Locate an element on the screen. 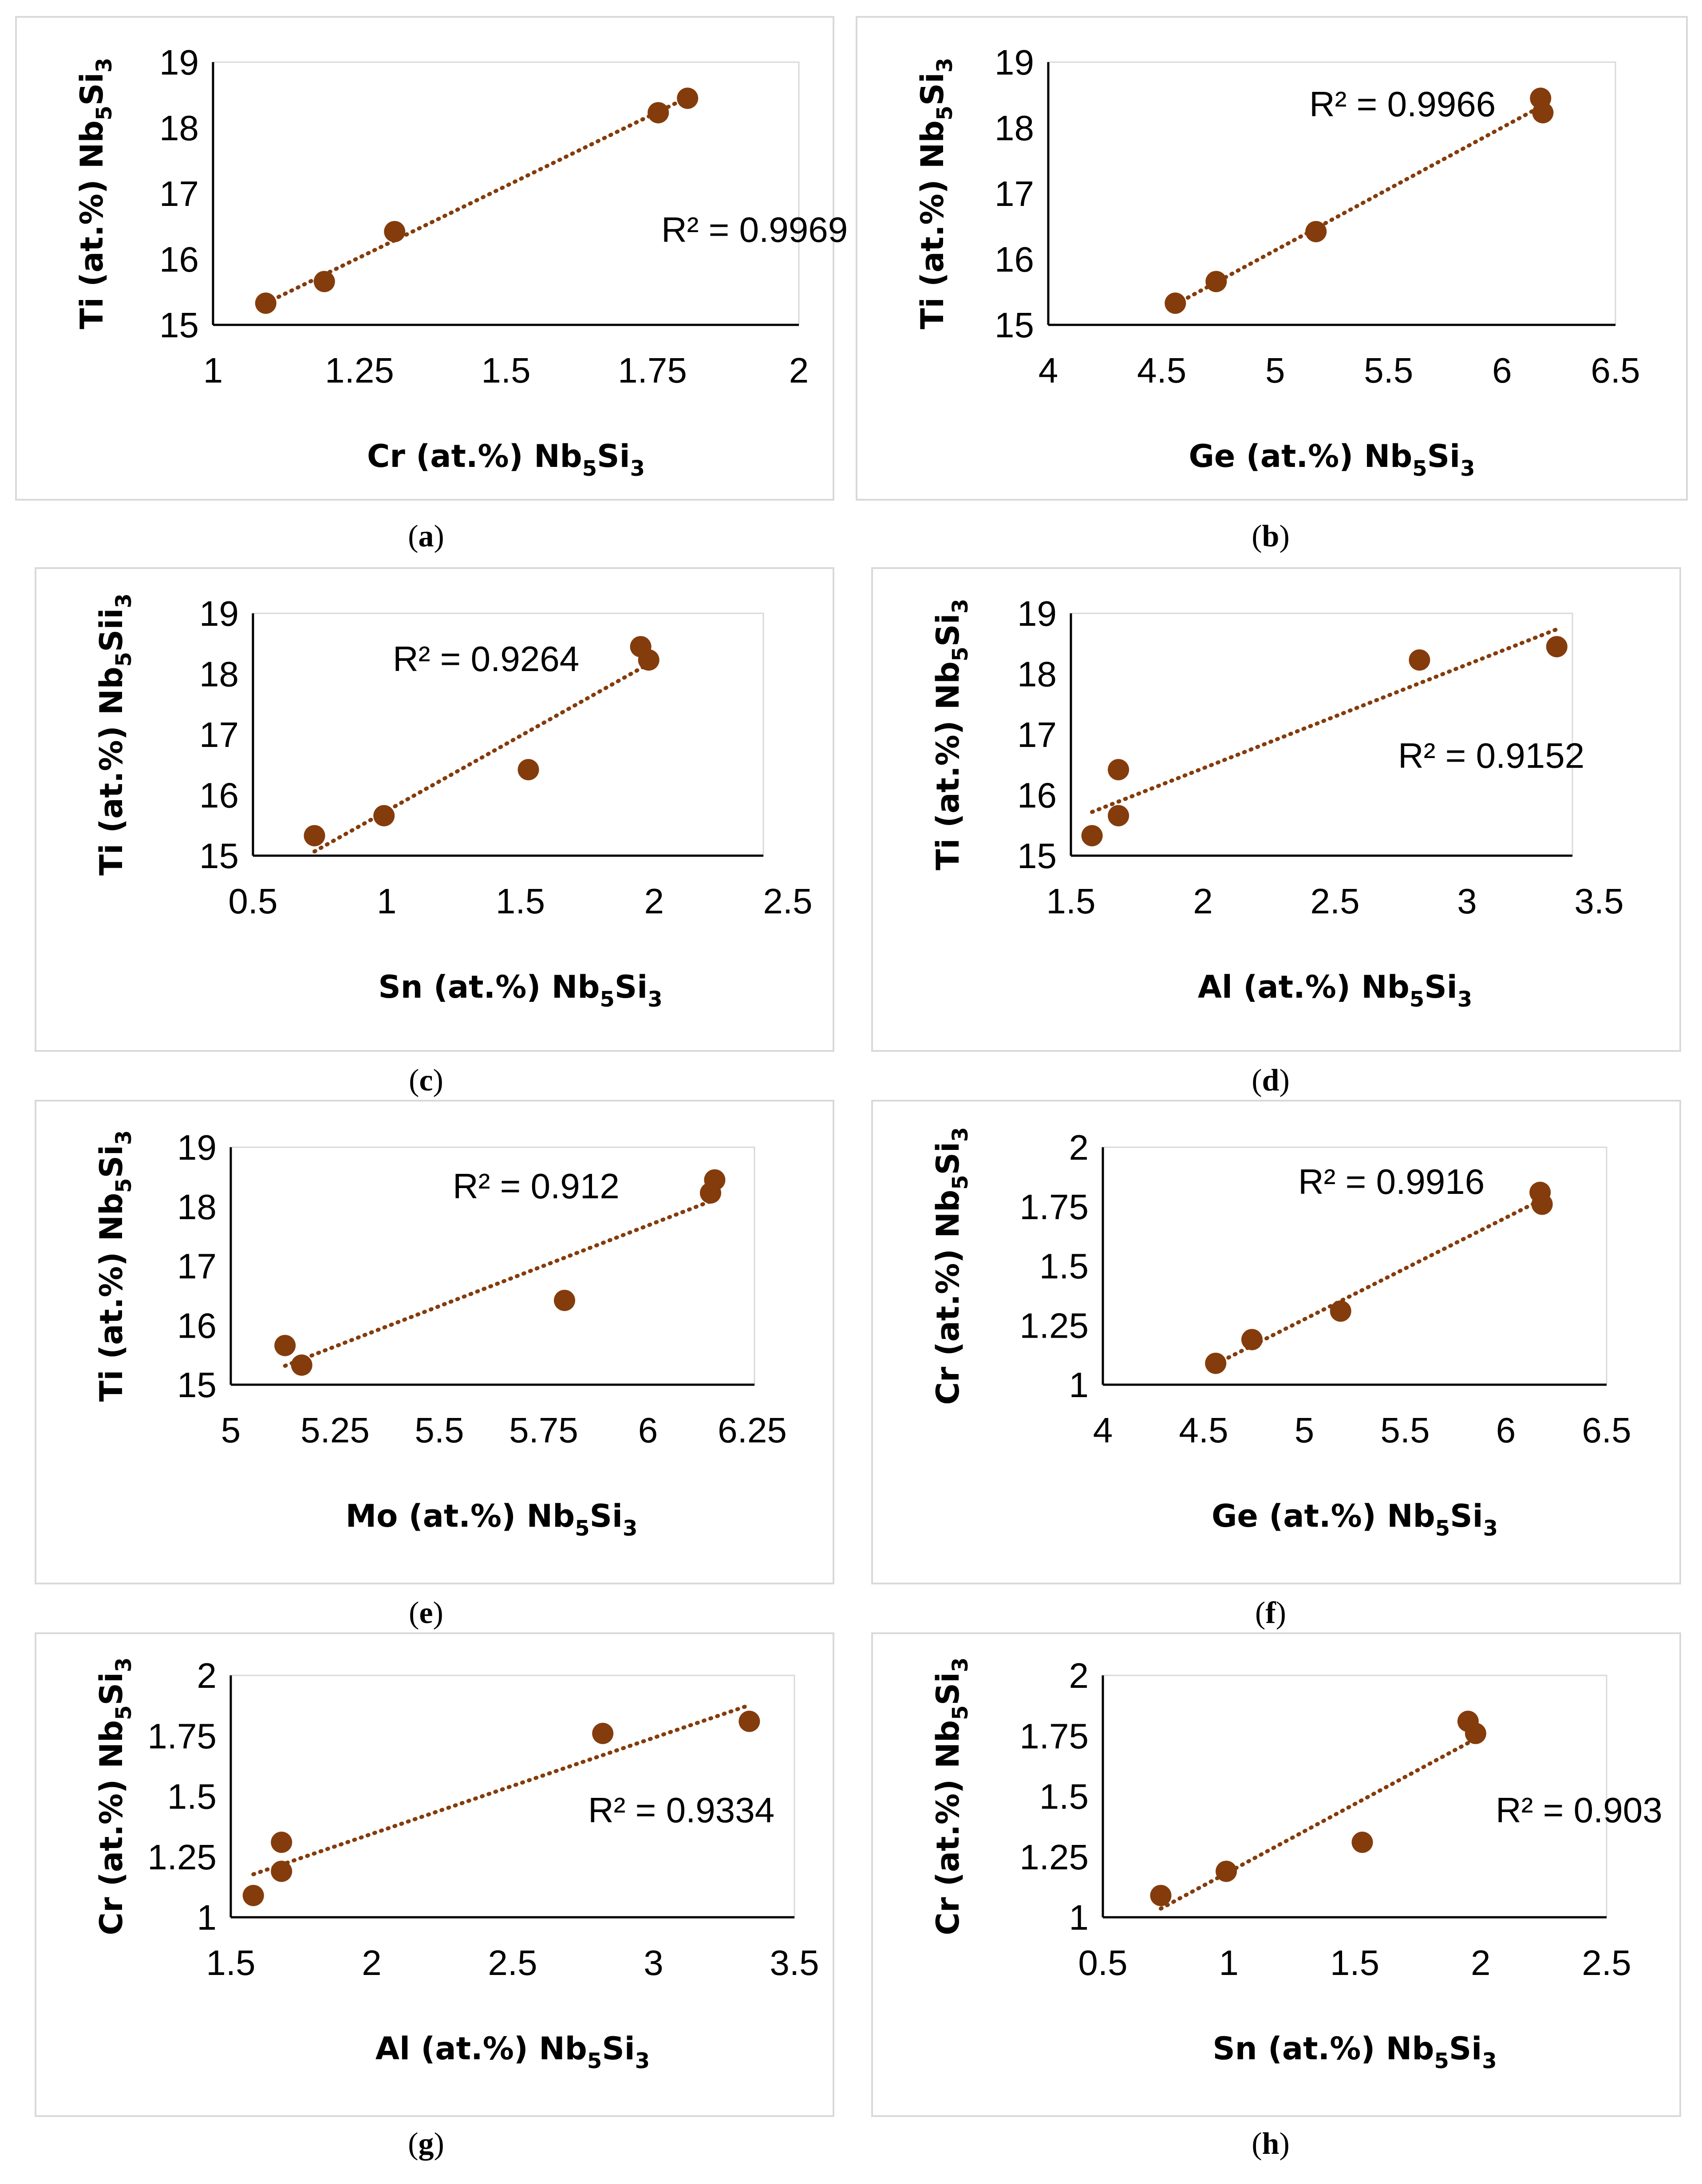 This screenshot has width=1702, height=2184. label-phase: Sii is located at coordinates (112, 630).